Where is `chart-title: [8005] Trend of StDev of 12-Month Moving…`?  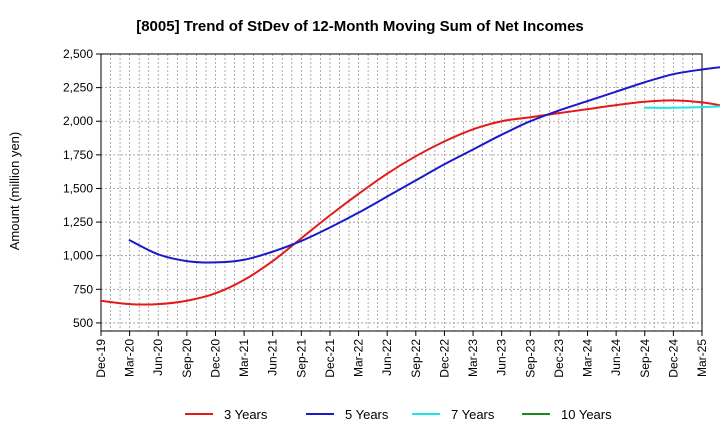 chart-title: [8005] Trend of StDev of 12-Month Moving… is located at coordinates (360, 26).